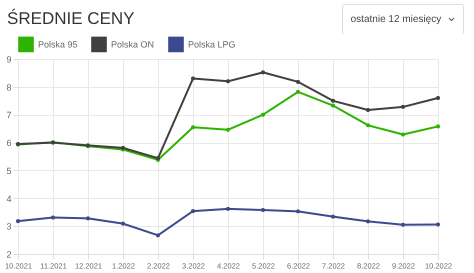 Image resolution: width=474 pixels, height=273 pixels. Describe the element at coordinates (9, 59) in the screenshot. I see `y-tick-label: 9` at that location.